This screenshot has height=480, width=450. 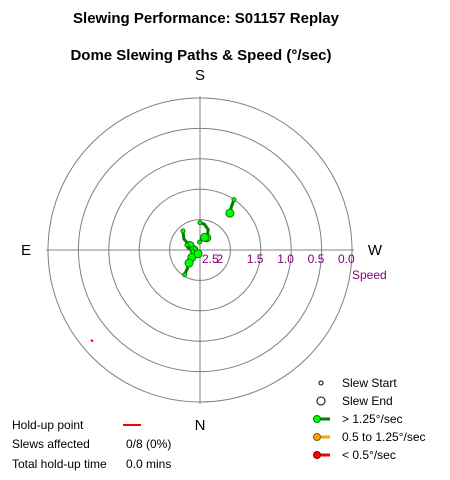 What do you see at coordinates (384, 437) in the screenshot?
I see `legend-medium: 0.5 to 1.25°/sec` at bounding box center [384, 437].